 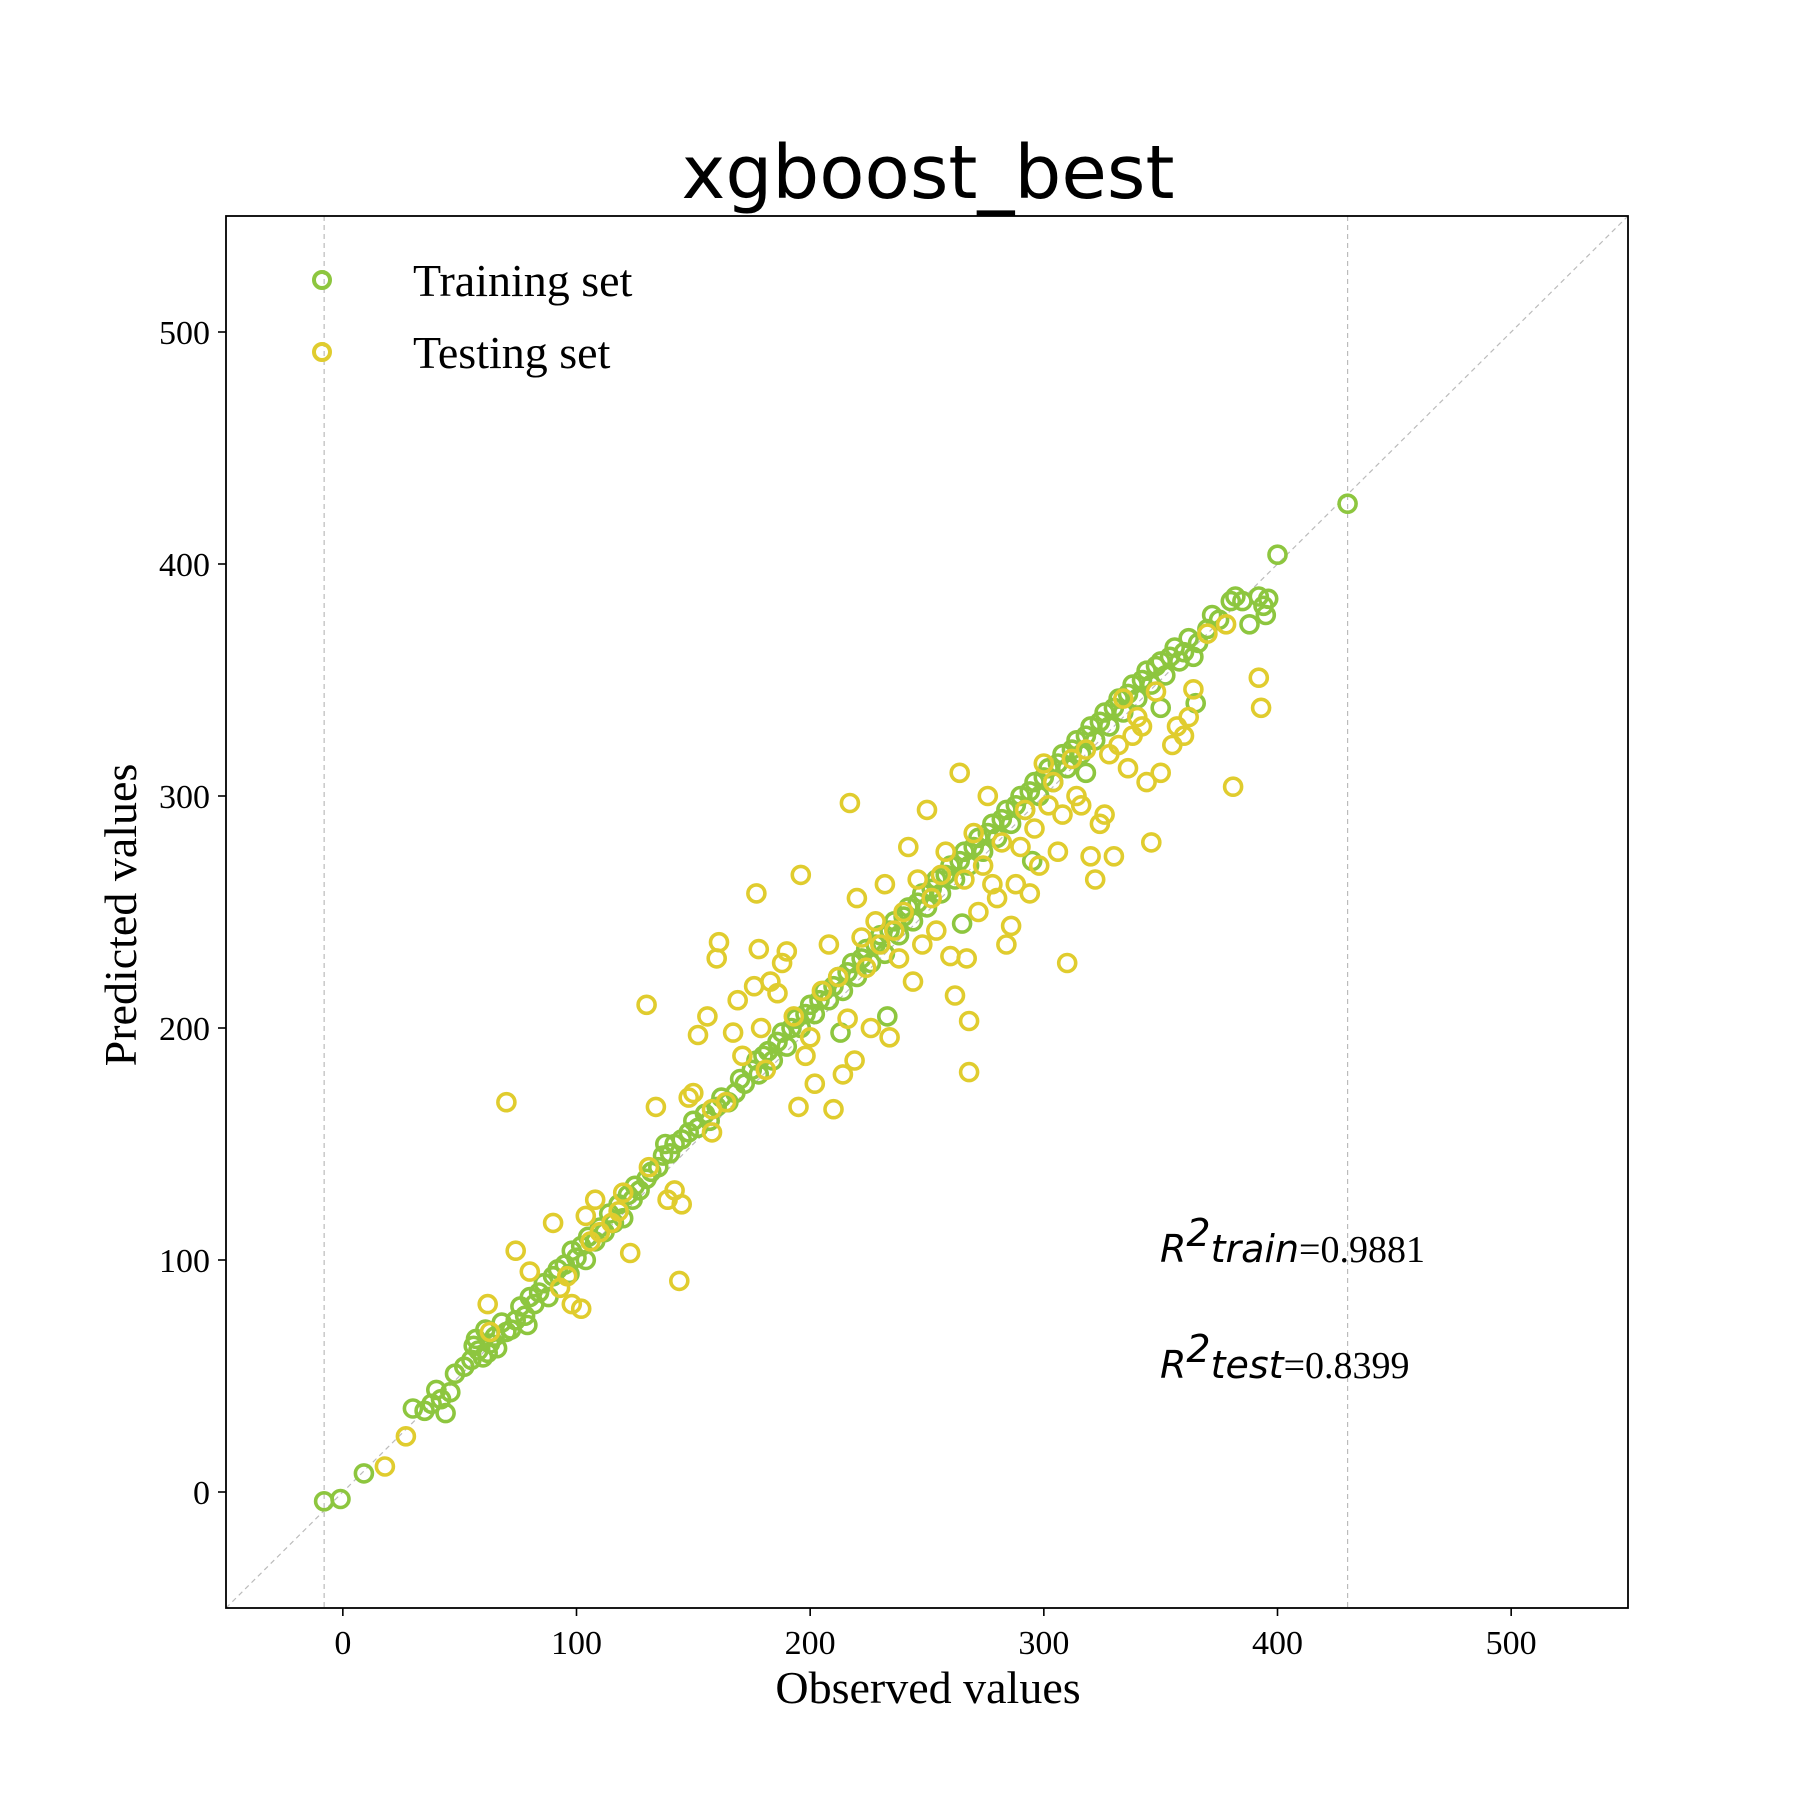 What do you see at coordinates (1362, 1250) in the screenshot?
I see `r2-train-value: =0.9881` at bounding box center [1362, 1250].